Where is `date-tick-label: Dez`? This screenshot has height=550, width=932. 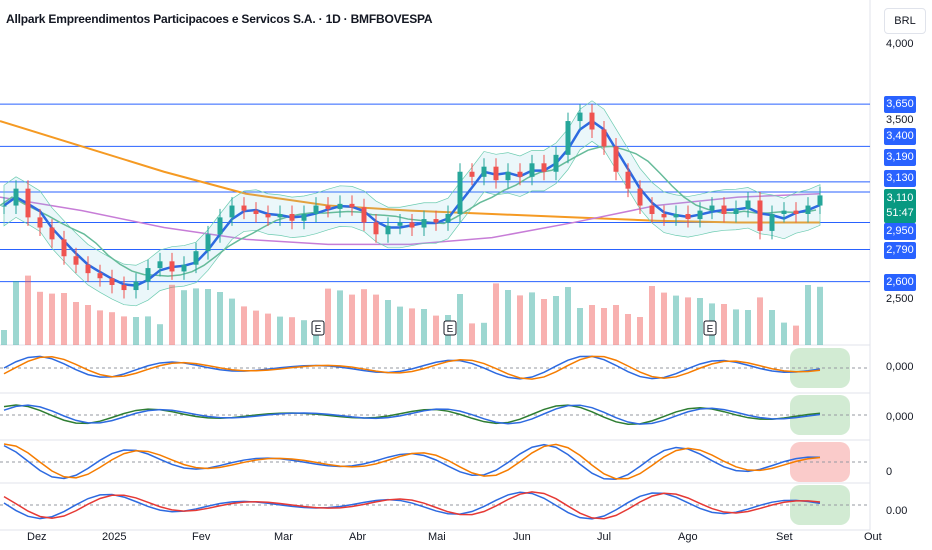 date-tick-label: Dez is located at coordinates (37, 537).